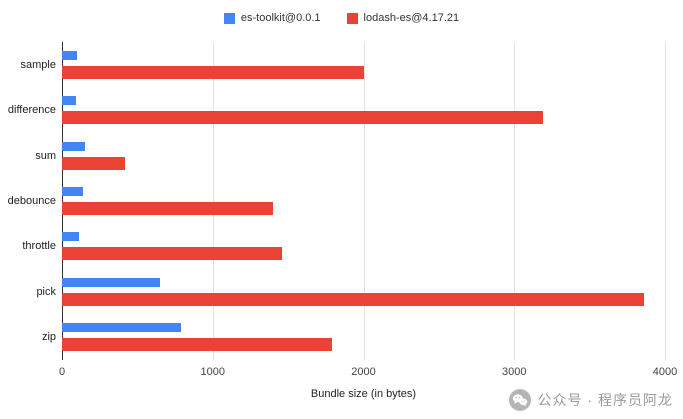 The width and height of the screenshot is (683, 419). I want to click on bar-es-toolkit-sum, so click(73, 146).